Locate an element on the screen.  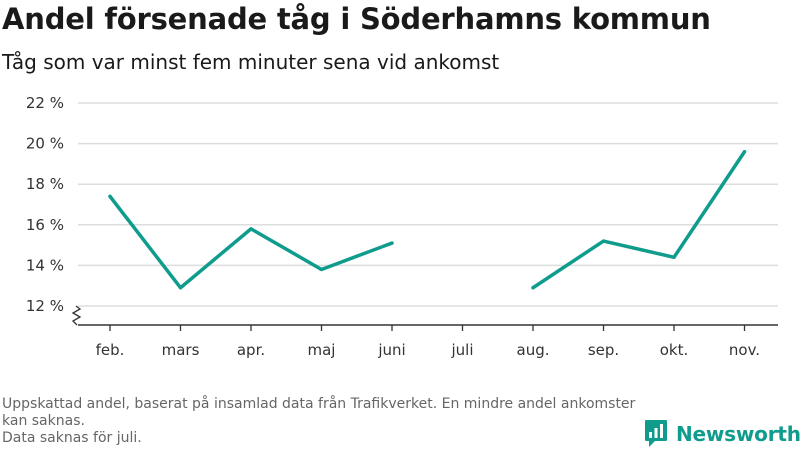
y-tick-label: 16 % is located at coordinates (45, 225).